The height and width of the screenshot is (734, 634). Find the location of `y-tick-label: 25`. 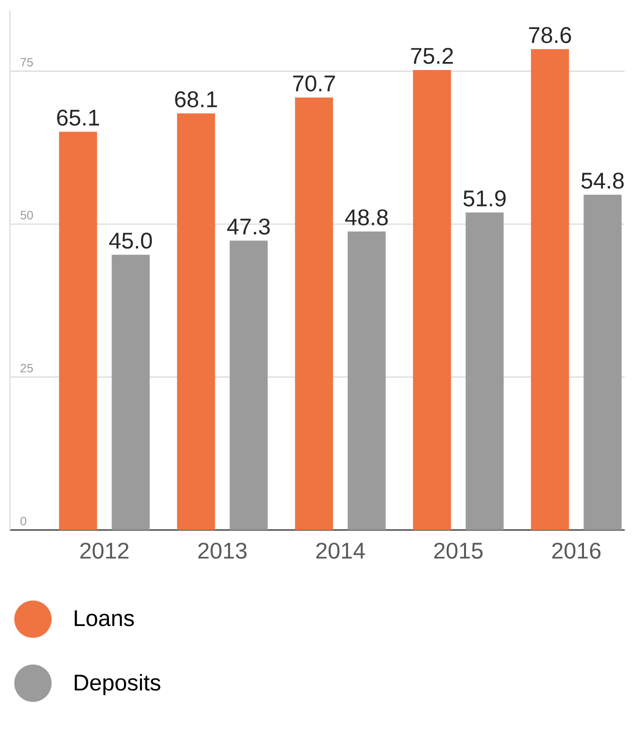

y-tick-label: 25 is located at coordinates (26, 368).